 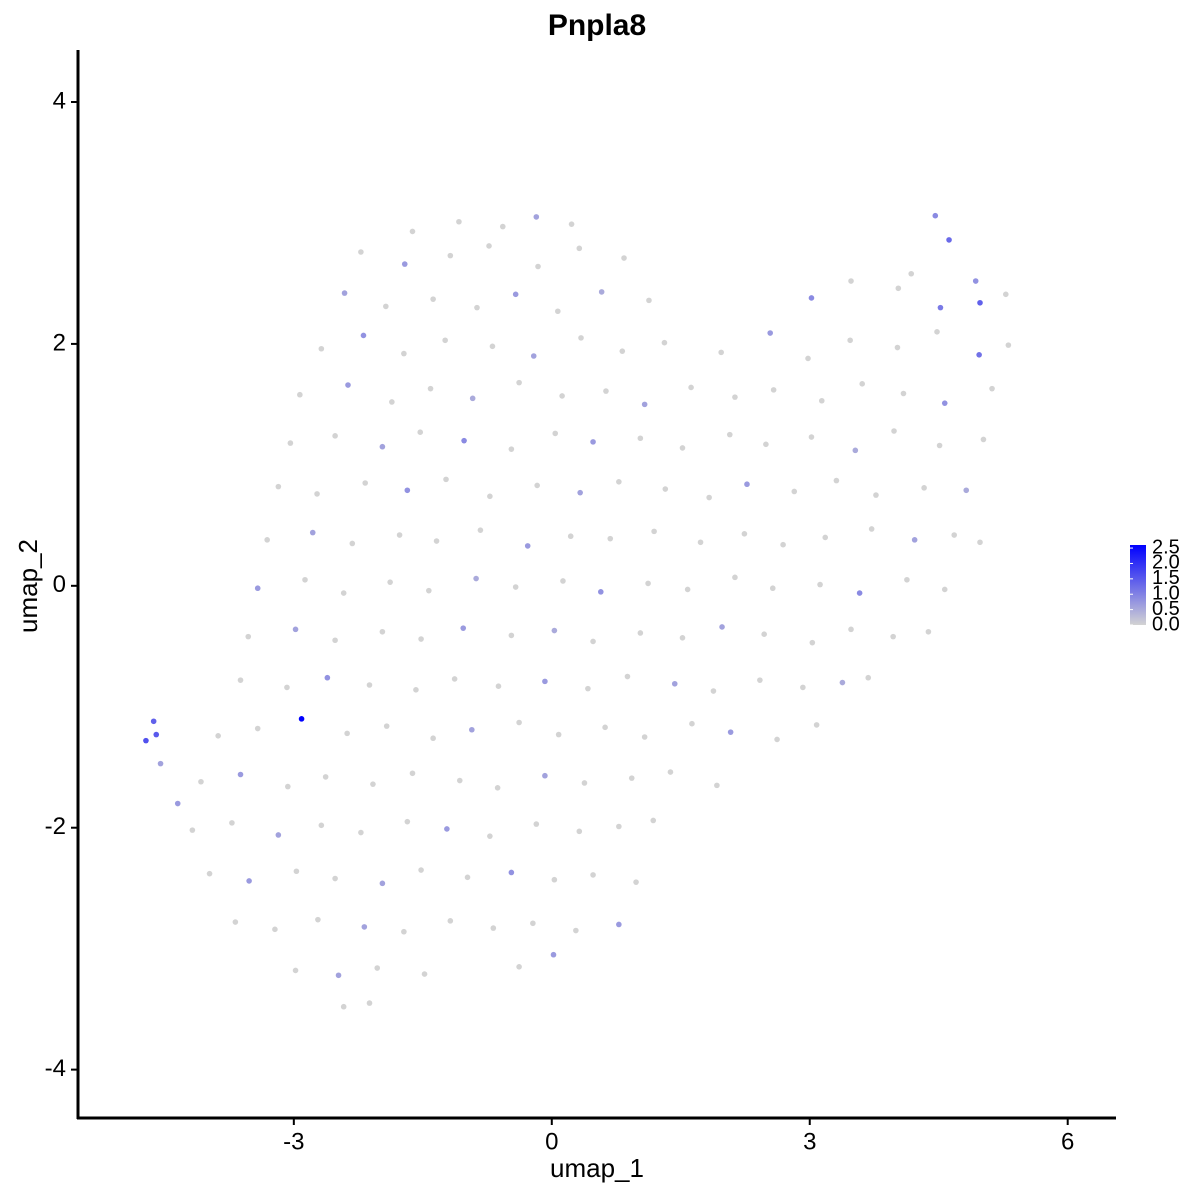 I want to click on colorbar-tick-label: 0.5, so click(x=1166, y=609).